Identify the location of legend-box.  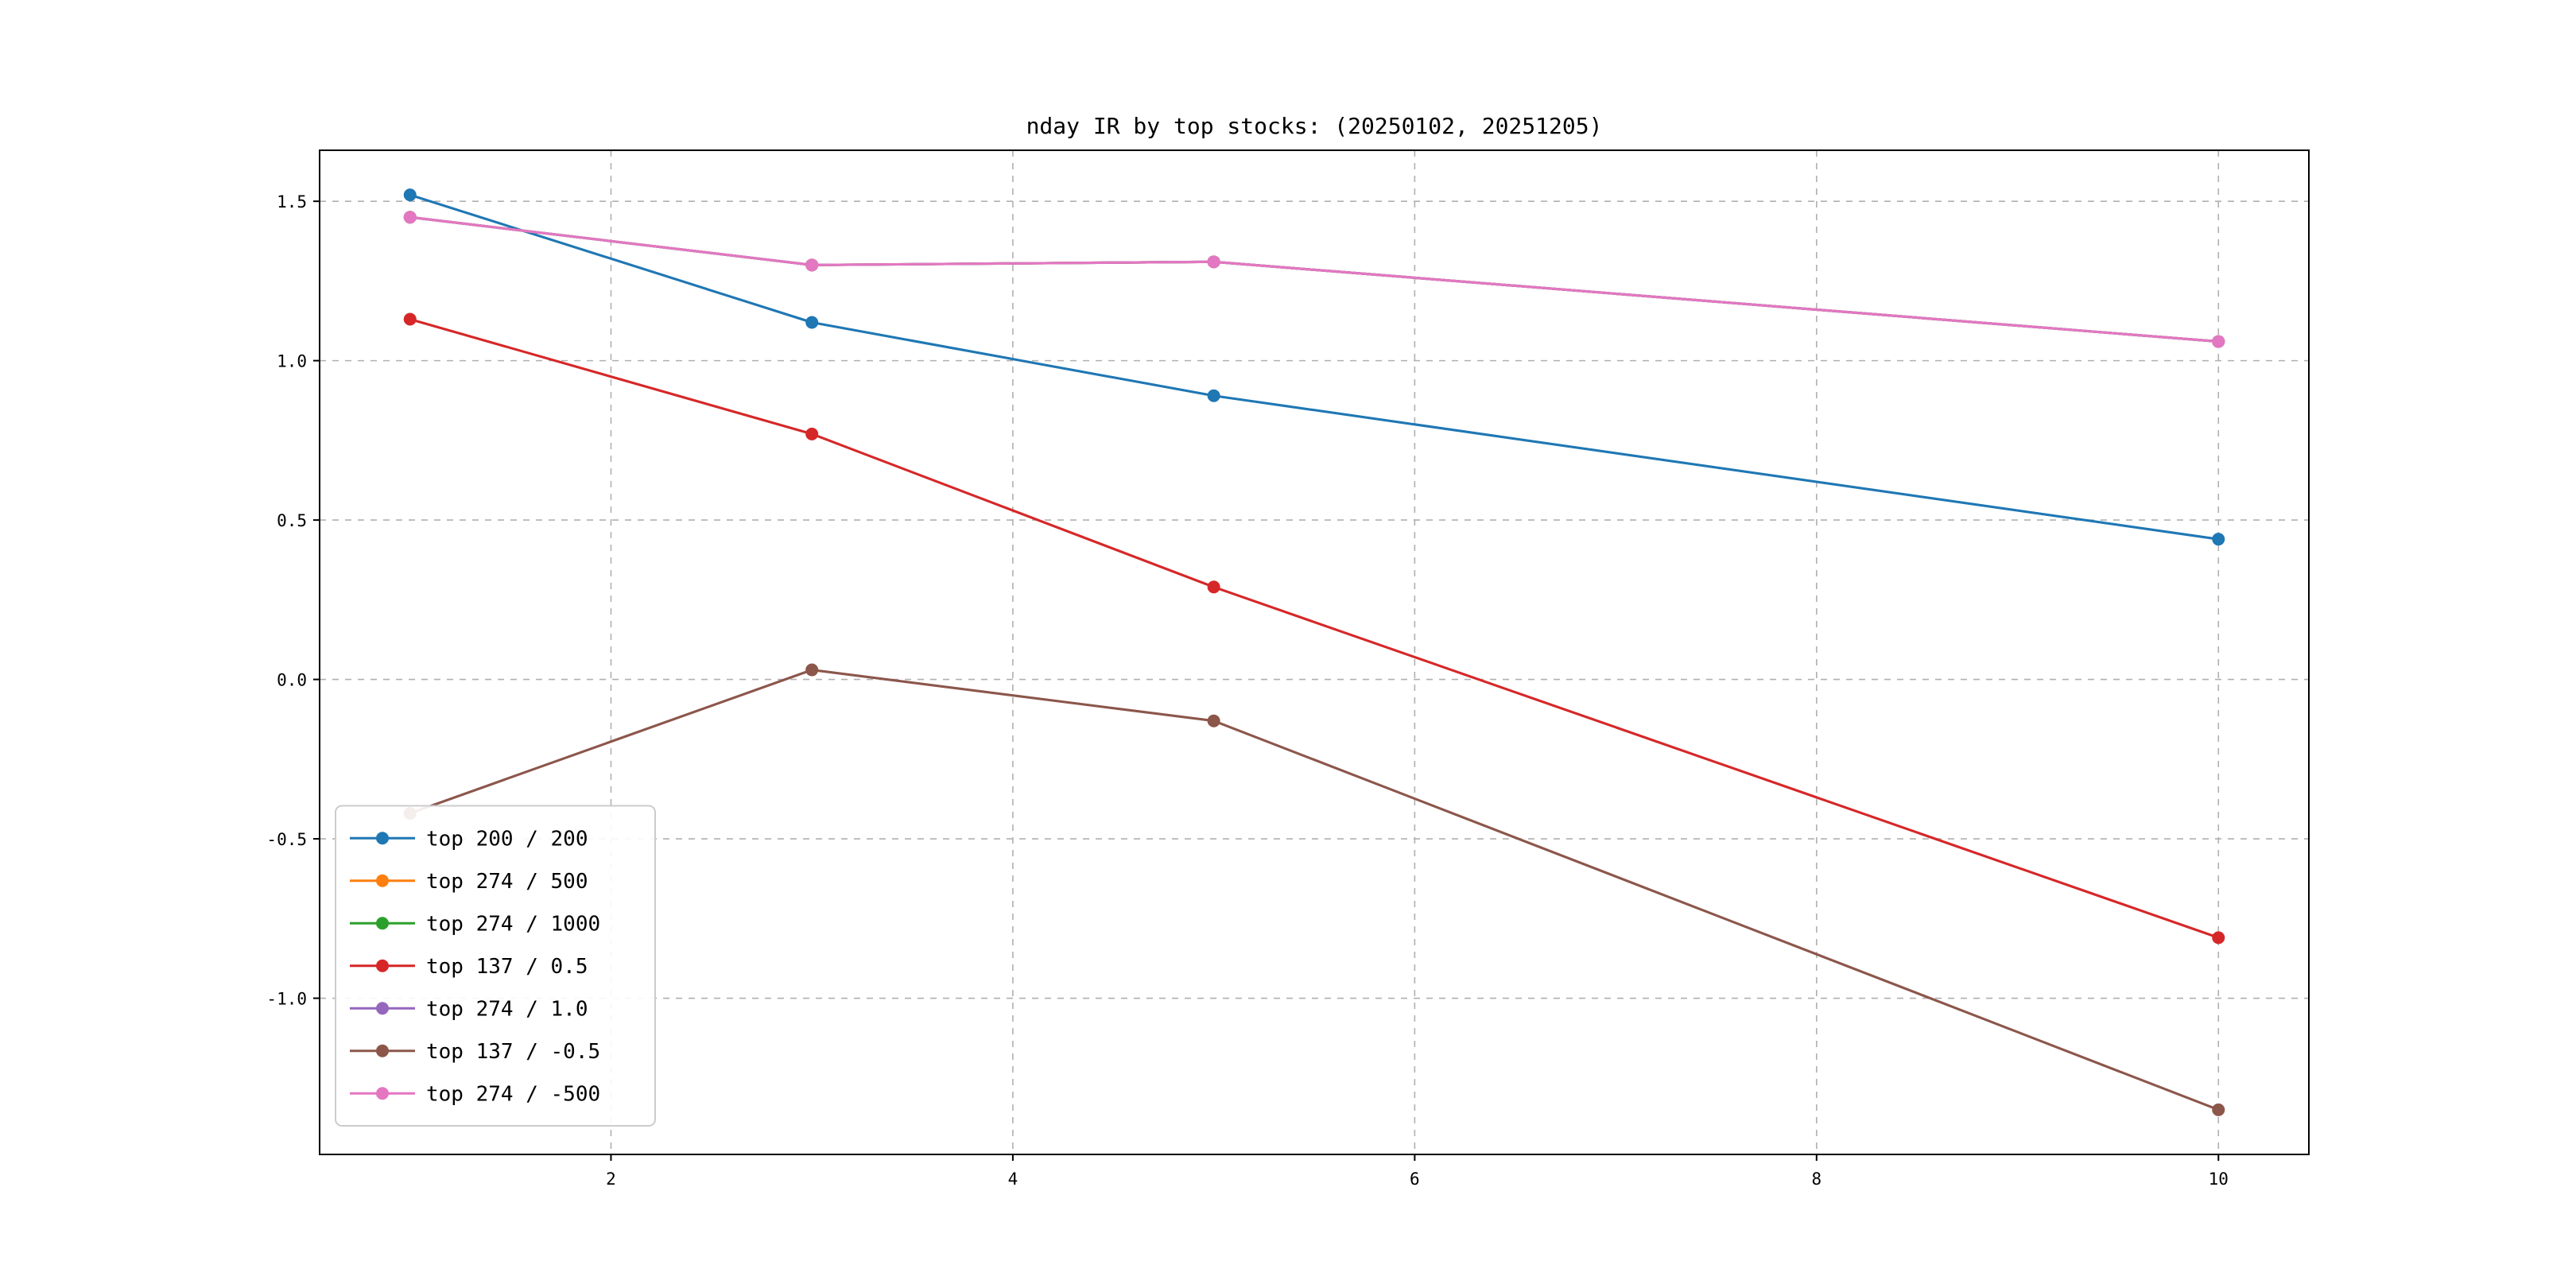
(496, 966).